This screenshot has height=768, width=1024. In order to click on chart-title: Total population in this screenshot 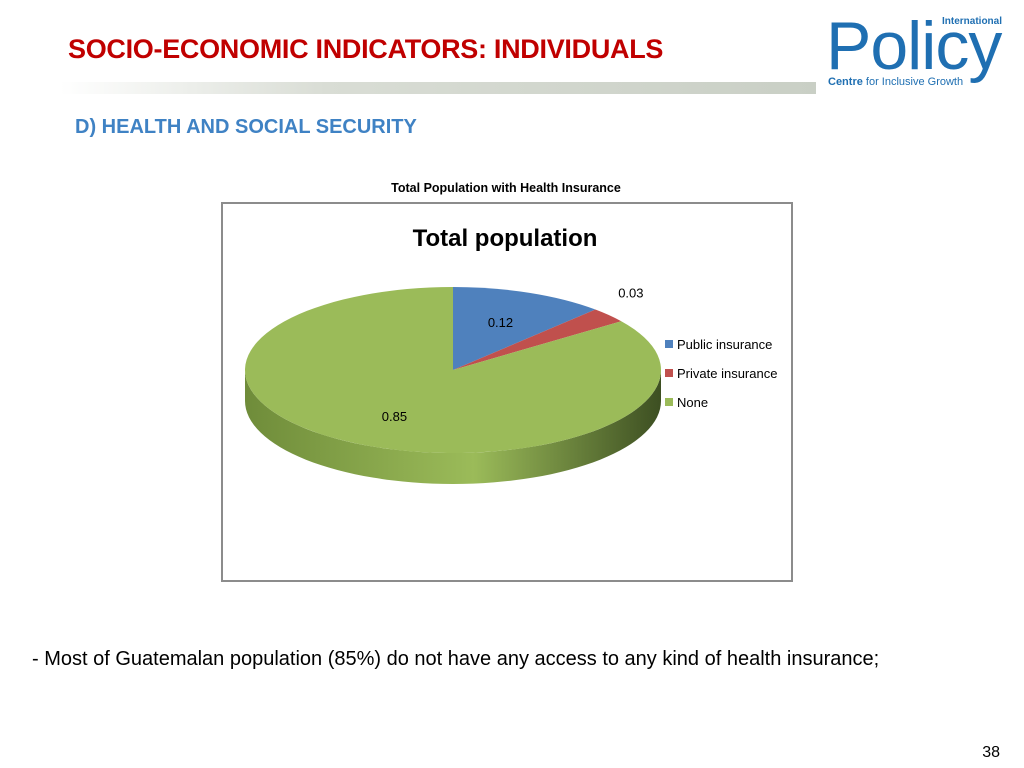, I will do `click(505, 238)`.